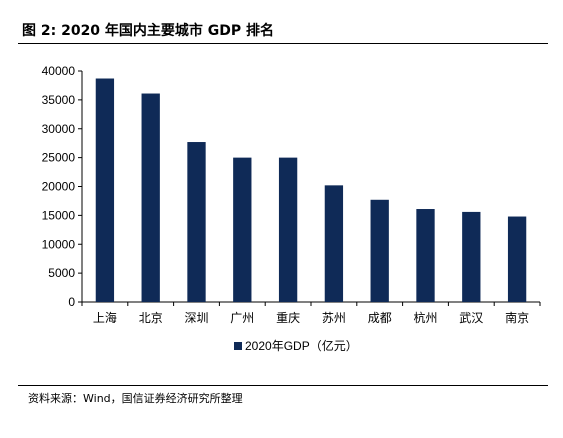  Describe the element at coordinates (288, 318) in the screenshot. I see `x-tick-label: 重庆` at that location.